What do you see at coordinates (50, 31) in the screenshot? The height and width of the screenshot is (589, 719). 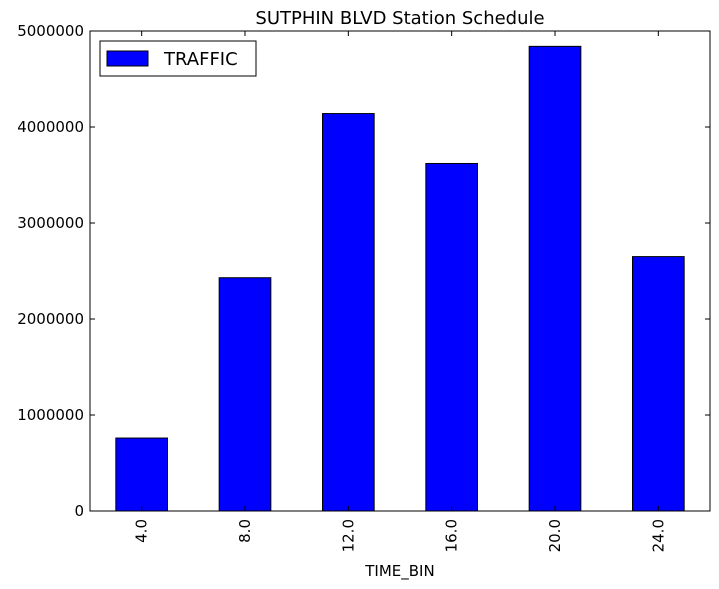 I see `y-tick-label: 5000000` at bounding box center [50, 31].